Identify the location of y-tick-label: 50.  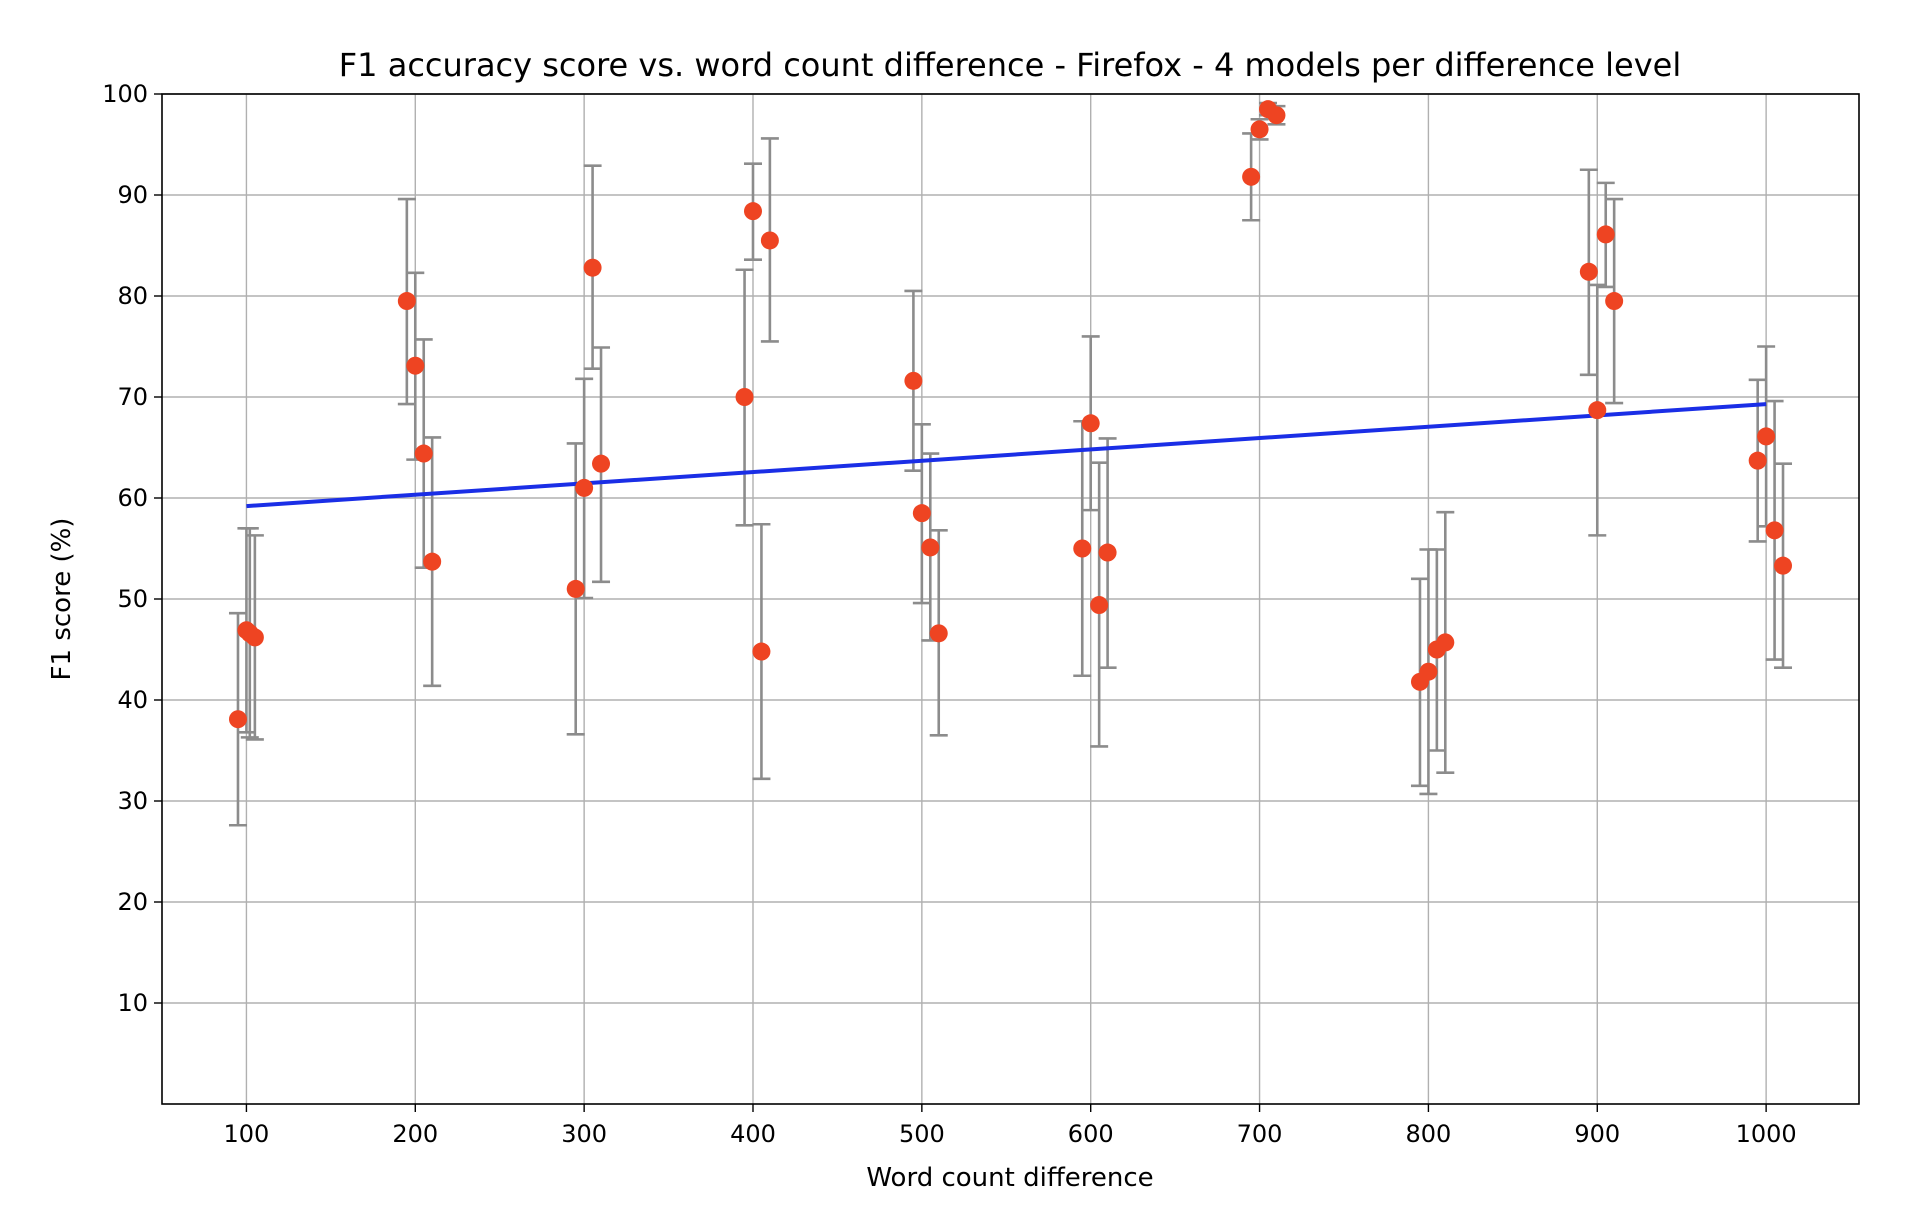
(132, 599).